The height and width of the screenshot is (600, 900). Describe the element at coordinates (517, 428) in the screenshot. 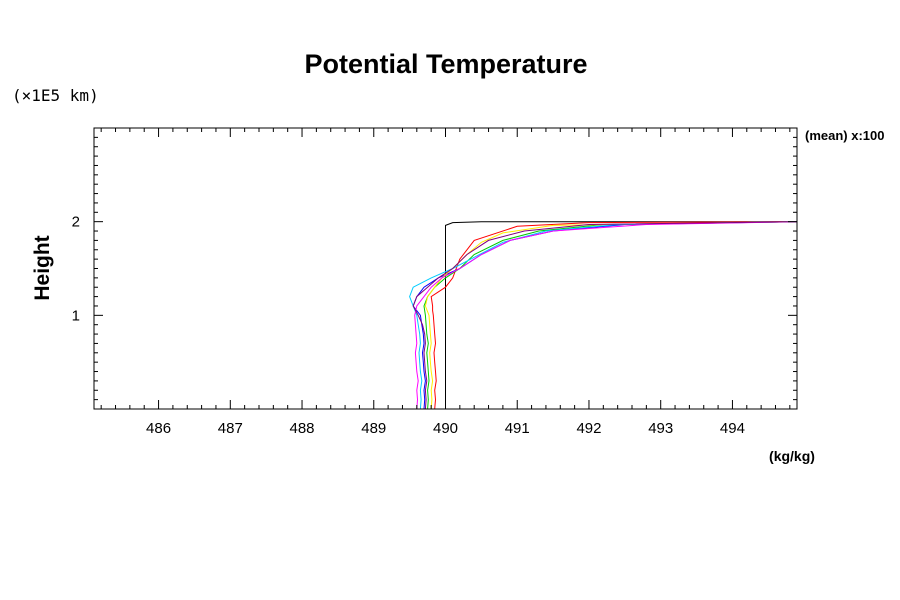

I see `x-tick-label: 491` at that location.